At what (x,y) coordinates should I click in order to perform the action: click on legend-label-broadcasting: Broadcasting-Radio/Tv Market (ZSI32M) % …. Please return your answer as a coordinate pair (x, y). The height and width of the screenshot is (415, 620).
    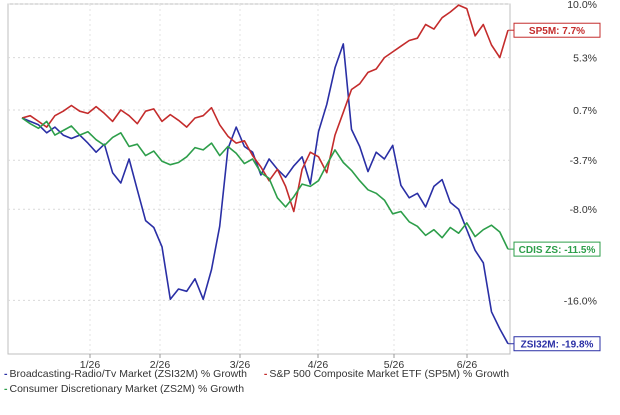
    Looking at the image, I should click on (128, 374).